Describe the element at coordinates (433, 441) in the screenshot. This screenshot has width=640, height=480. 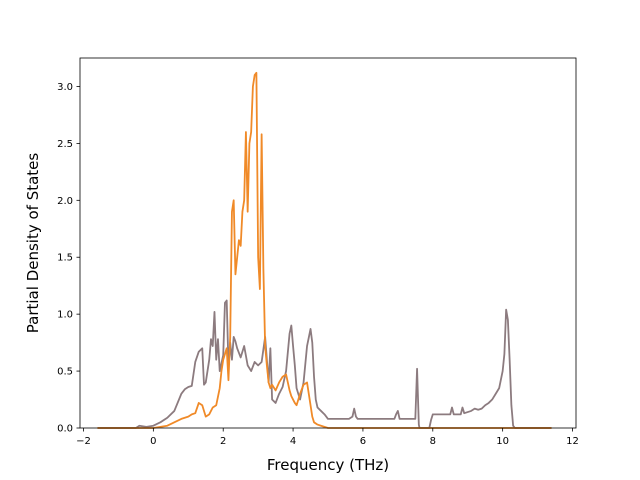
I see `x-tick-label: 8` at that location.